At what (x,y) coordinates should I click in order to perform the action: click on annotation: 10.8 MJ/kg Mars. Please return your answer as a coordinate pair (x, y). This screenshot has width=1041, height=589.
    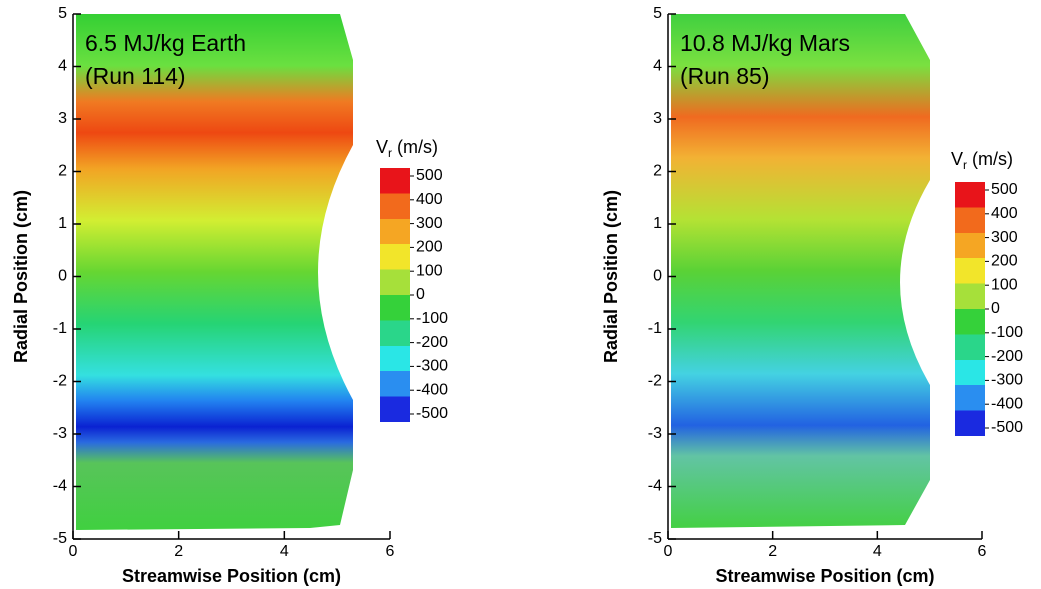
    Looking at the image, I should click on (765, 43).